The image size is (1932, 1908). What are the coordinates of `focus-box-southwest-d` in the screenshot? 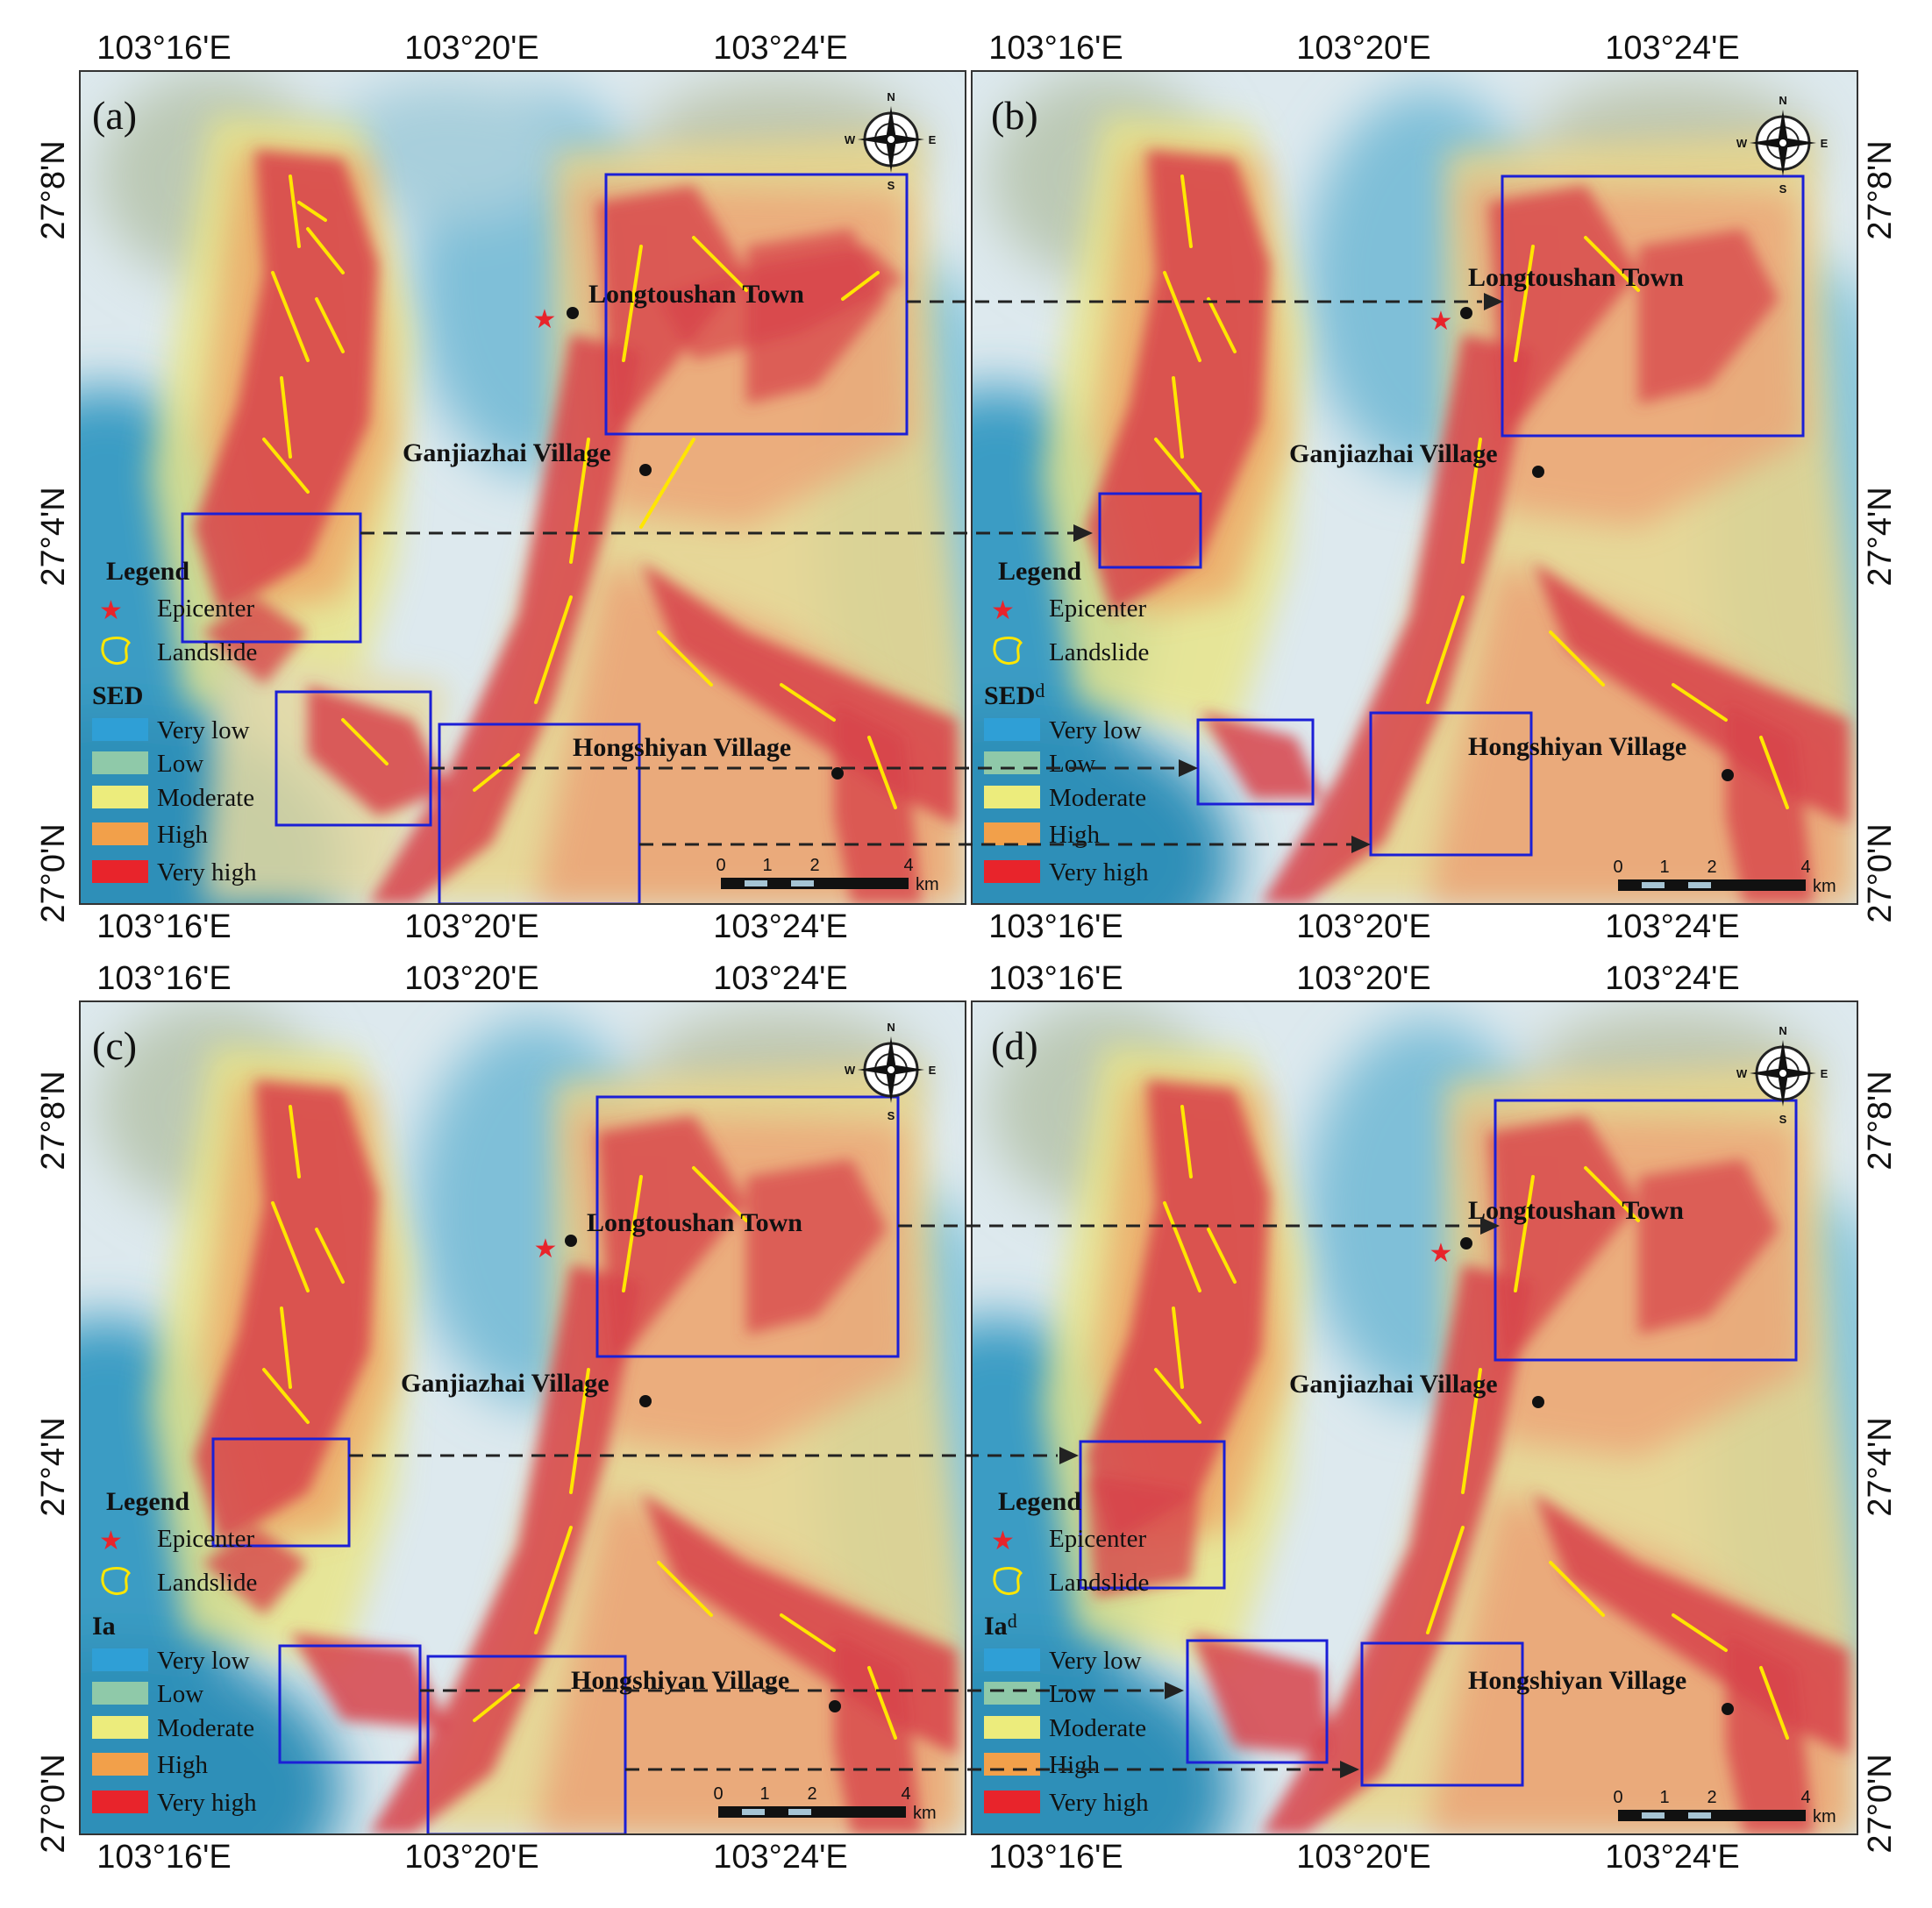 It's located at (1258, 1701).